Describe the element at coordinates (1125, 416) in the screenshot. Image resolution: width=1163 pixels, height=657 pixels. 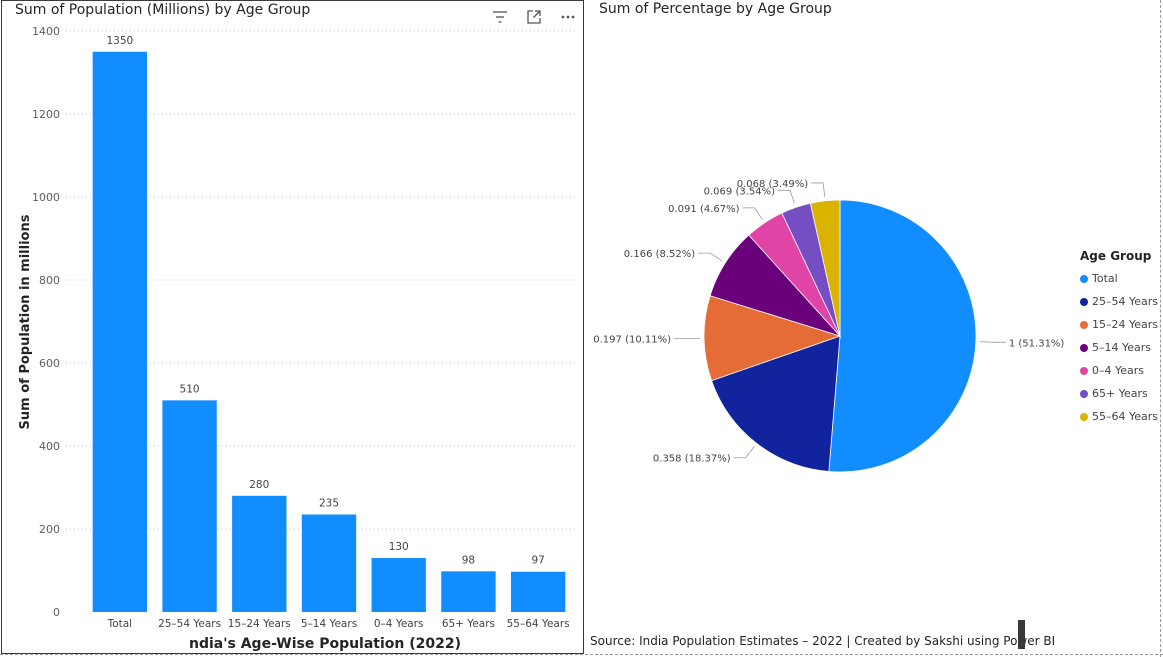
I see `legend-label: 55–64 Years` at that location.